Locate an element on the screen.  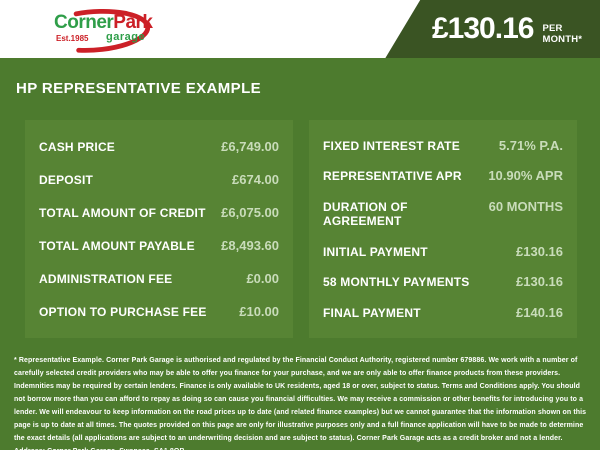
table-row: INITIAL PAYMENT £130.16 is located at coordinates (443, 251).